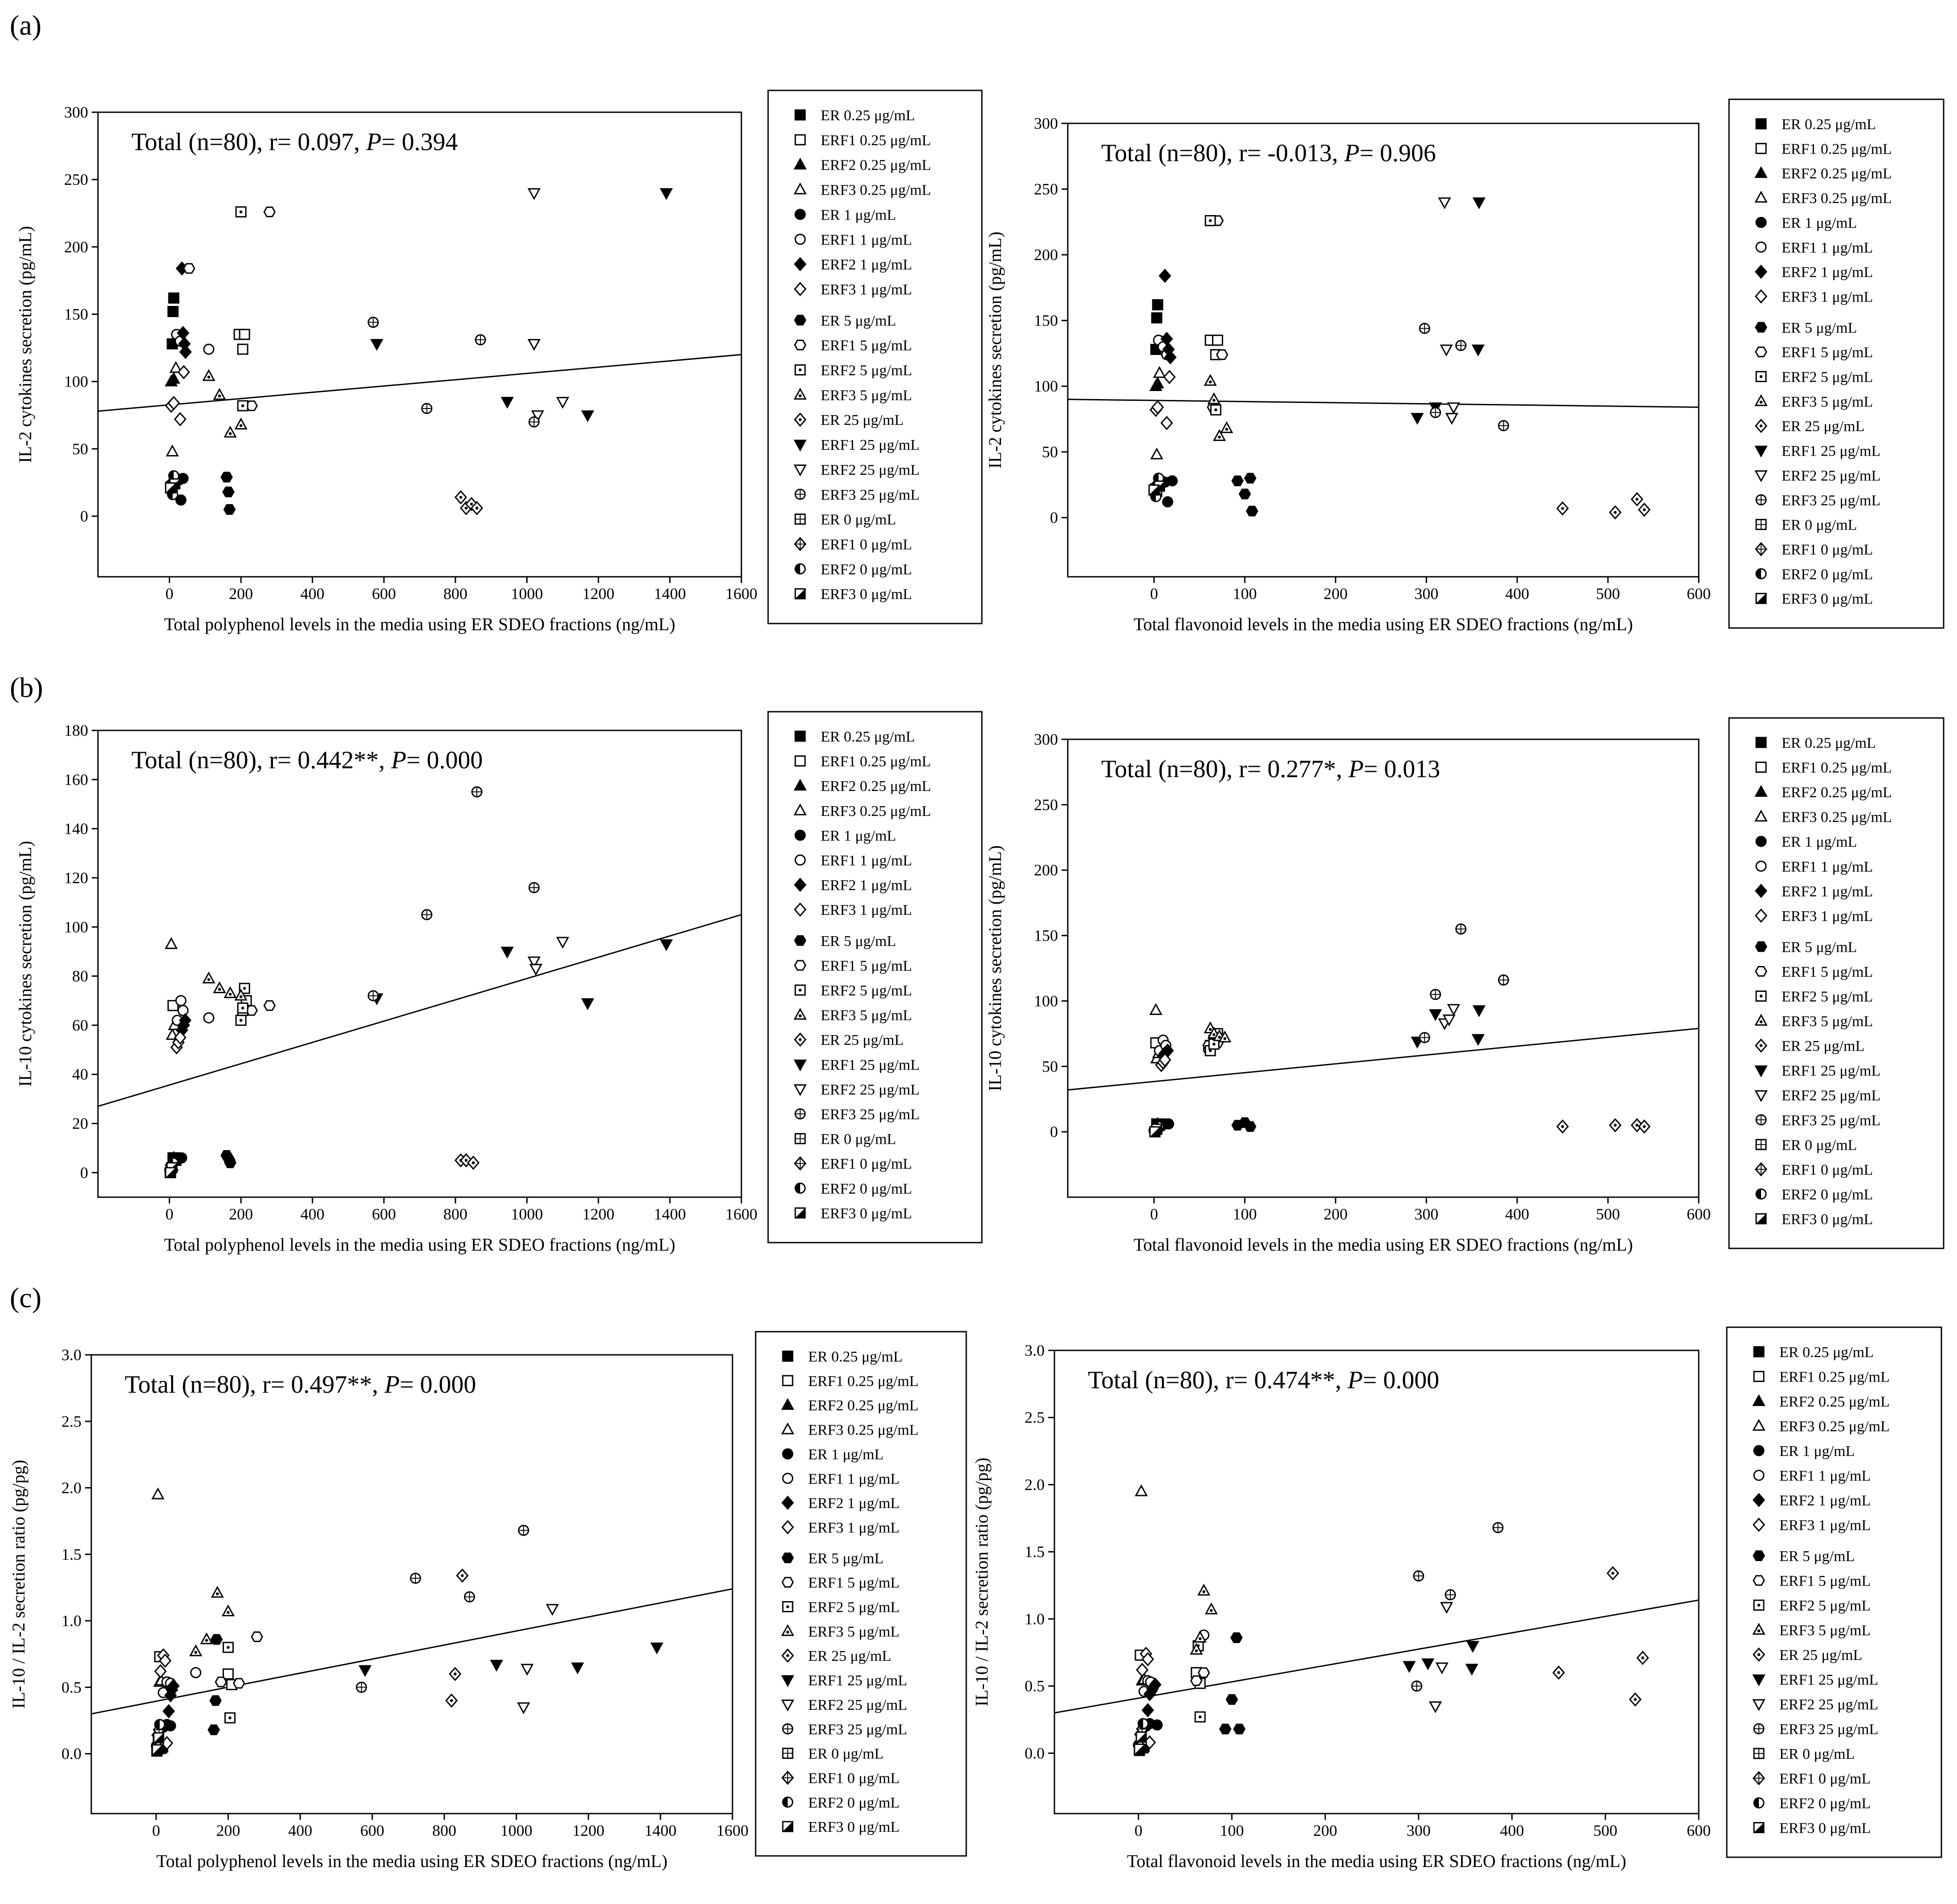 The height and width of the screenshot is (1904, 1957). What do you see at coordinates (445, 760) in the screenshot?
I see `annotation-p-value: = 0.000` at bounding box center [445, 760].